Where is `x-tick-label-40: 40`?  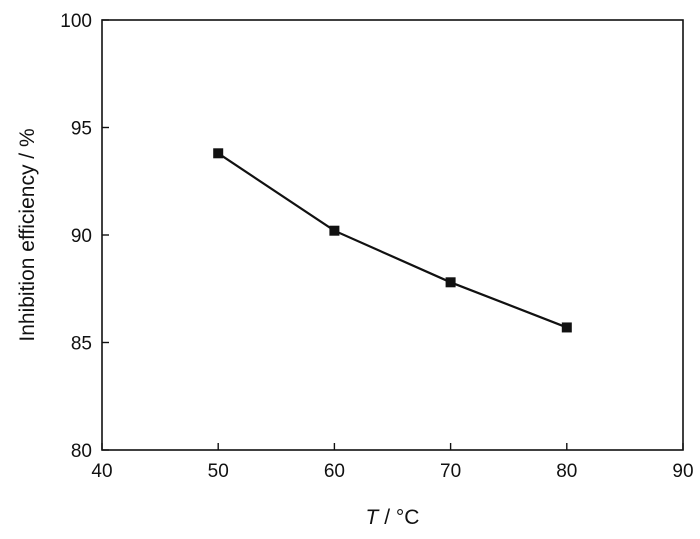 x-tick-label-40: 40 is located at coordinates (101, 471).